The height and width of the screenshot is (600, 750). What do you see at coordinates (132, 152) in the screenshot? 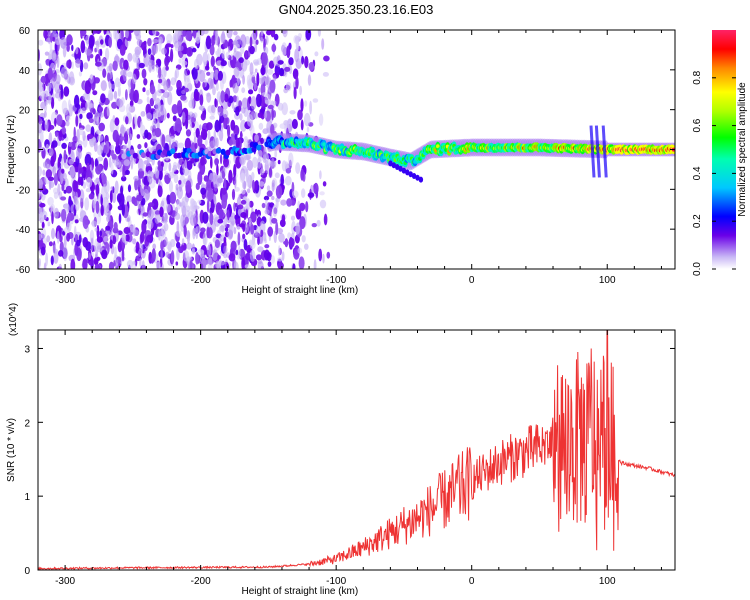
I see `spectrogram-ridge-outer` at bounding box center [132, 152].